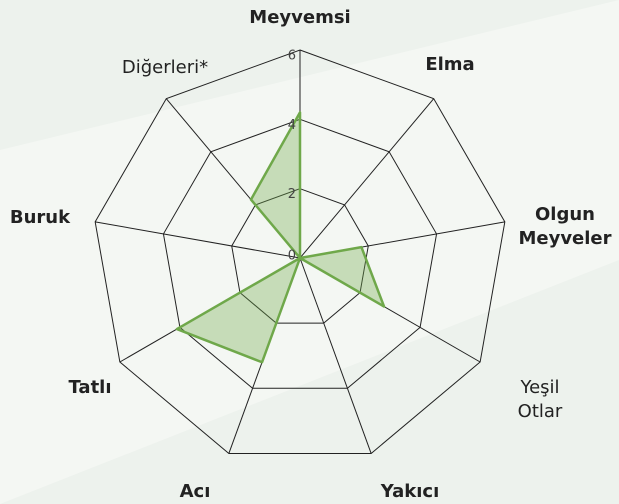 The image size is (619, 504). I want to click on category-label: Olgun Meyveler, so click(564, 226).